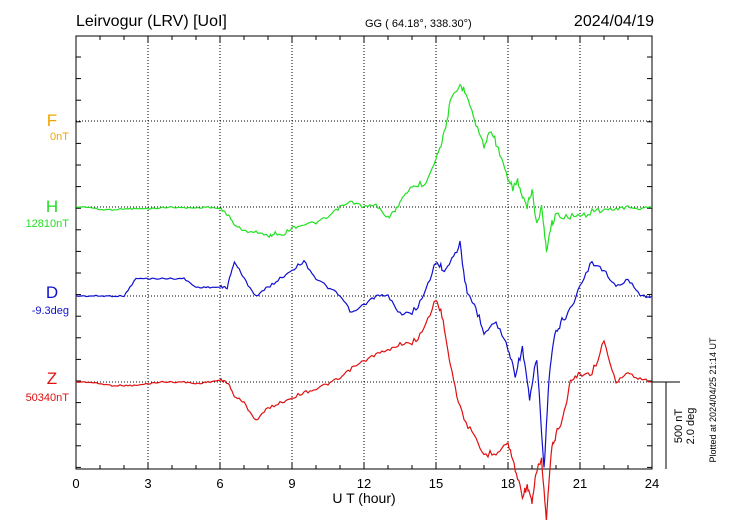 The height and width of the screenshot is (520, 730). What do you see at coordinates (151, 21) in the screenshot?
I see `station-title: Leirvogur (LRV) [UoI]` at bounding box center [151, 21].